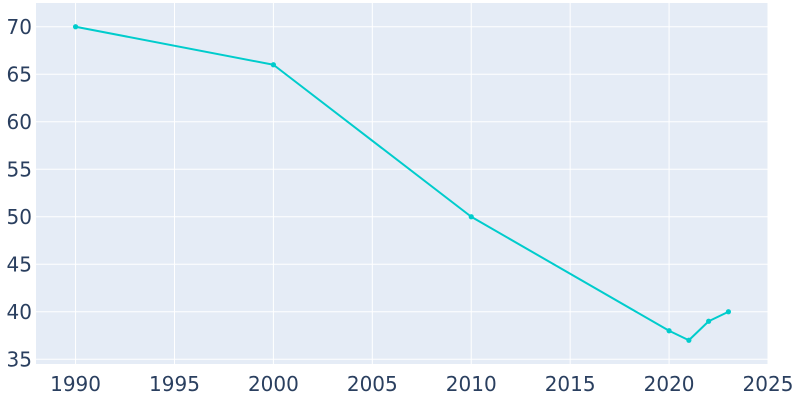 Image resolution: width=800 pixels, height=400 pixels. I want to click on data-point-2020, so click(669, 331).